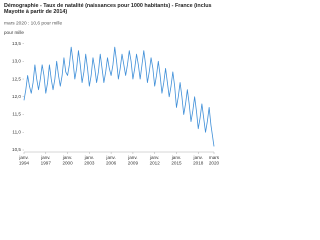  I want to click on x-tick-label: janv. 2003, so click(89, 160).